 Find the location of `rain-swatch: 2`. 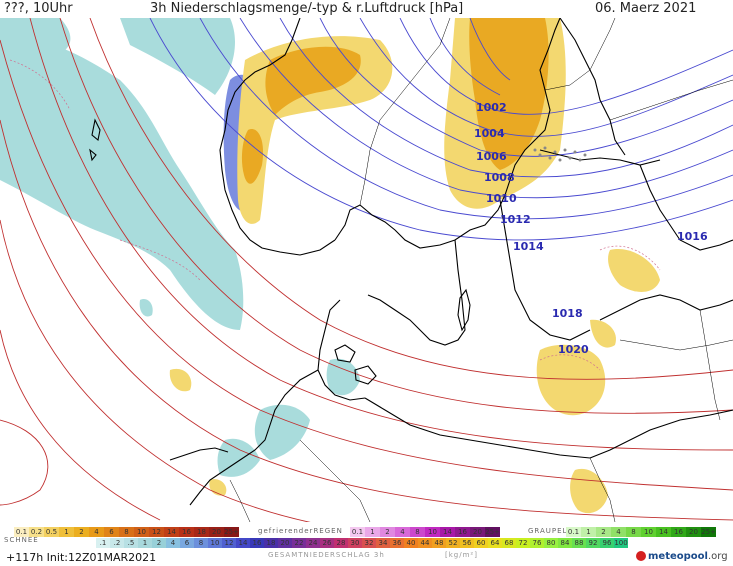

rain-swatch: 2 is located at coordinates (81, 532).